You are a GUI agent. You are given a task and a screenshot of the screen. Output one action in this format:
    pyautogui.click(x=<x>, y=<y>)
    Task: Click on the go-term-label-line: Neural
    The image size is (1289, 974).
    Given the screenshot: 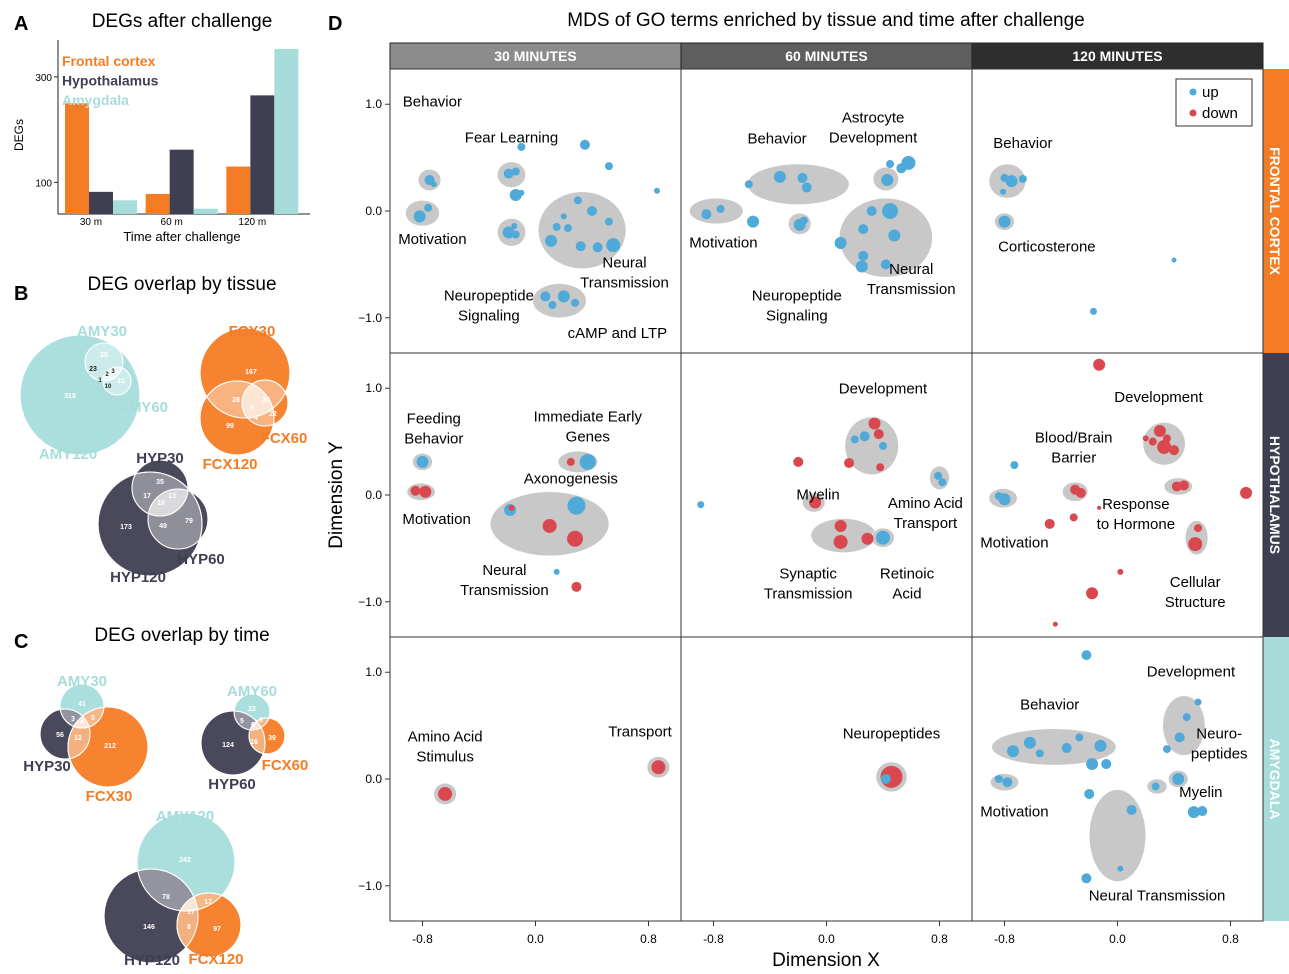 What is the action you would take?
    pyautogui.click(x=624, y=263)
    